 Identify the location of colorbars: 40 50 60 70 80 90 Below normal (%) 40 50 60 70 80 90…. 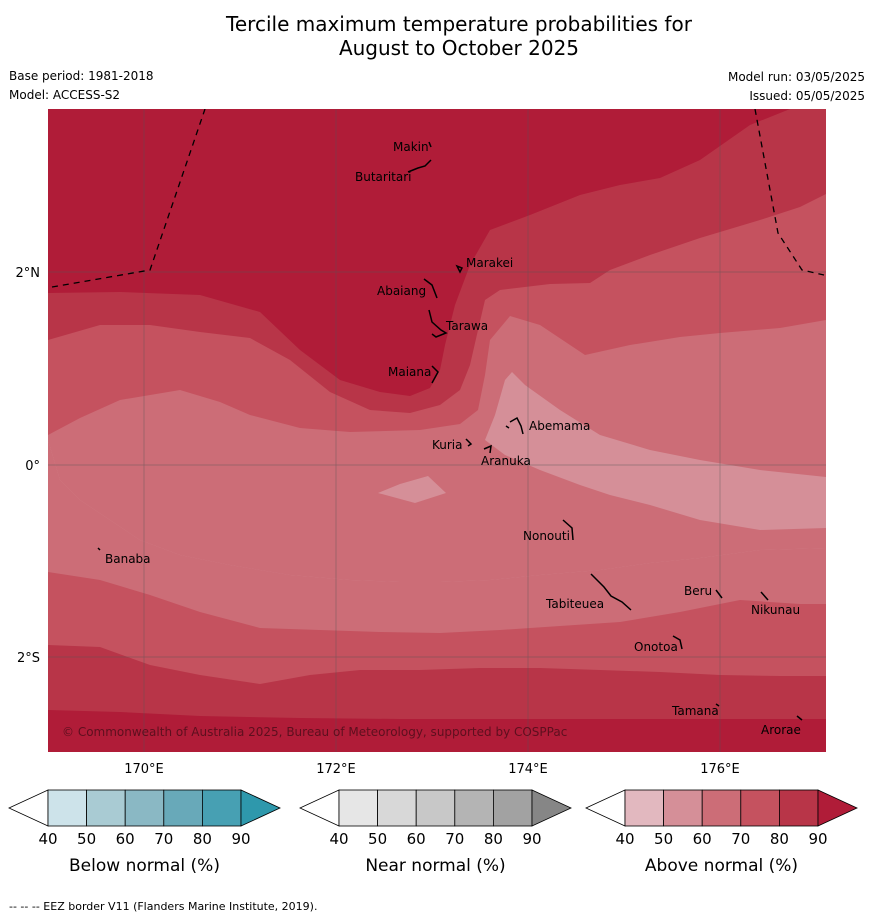
(433, 832).